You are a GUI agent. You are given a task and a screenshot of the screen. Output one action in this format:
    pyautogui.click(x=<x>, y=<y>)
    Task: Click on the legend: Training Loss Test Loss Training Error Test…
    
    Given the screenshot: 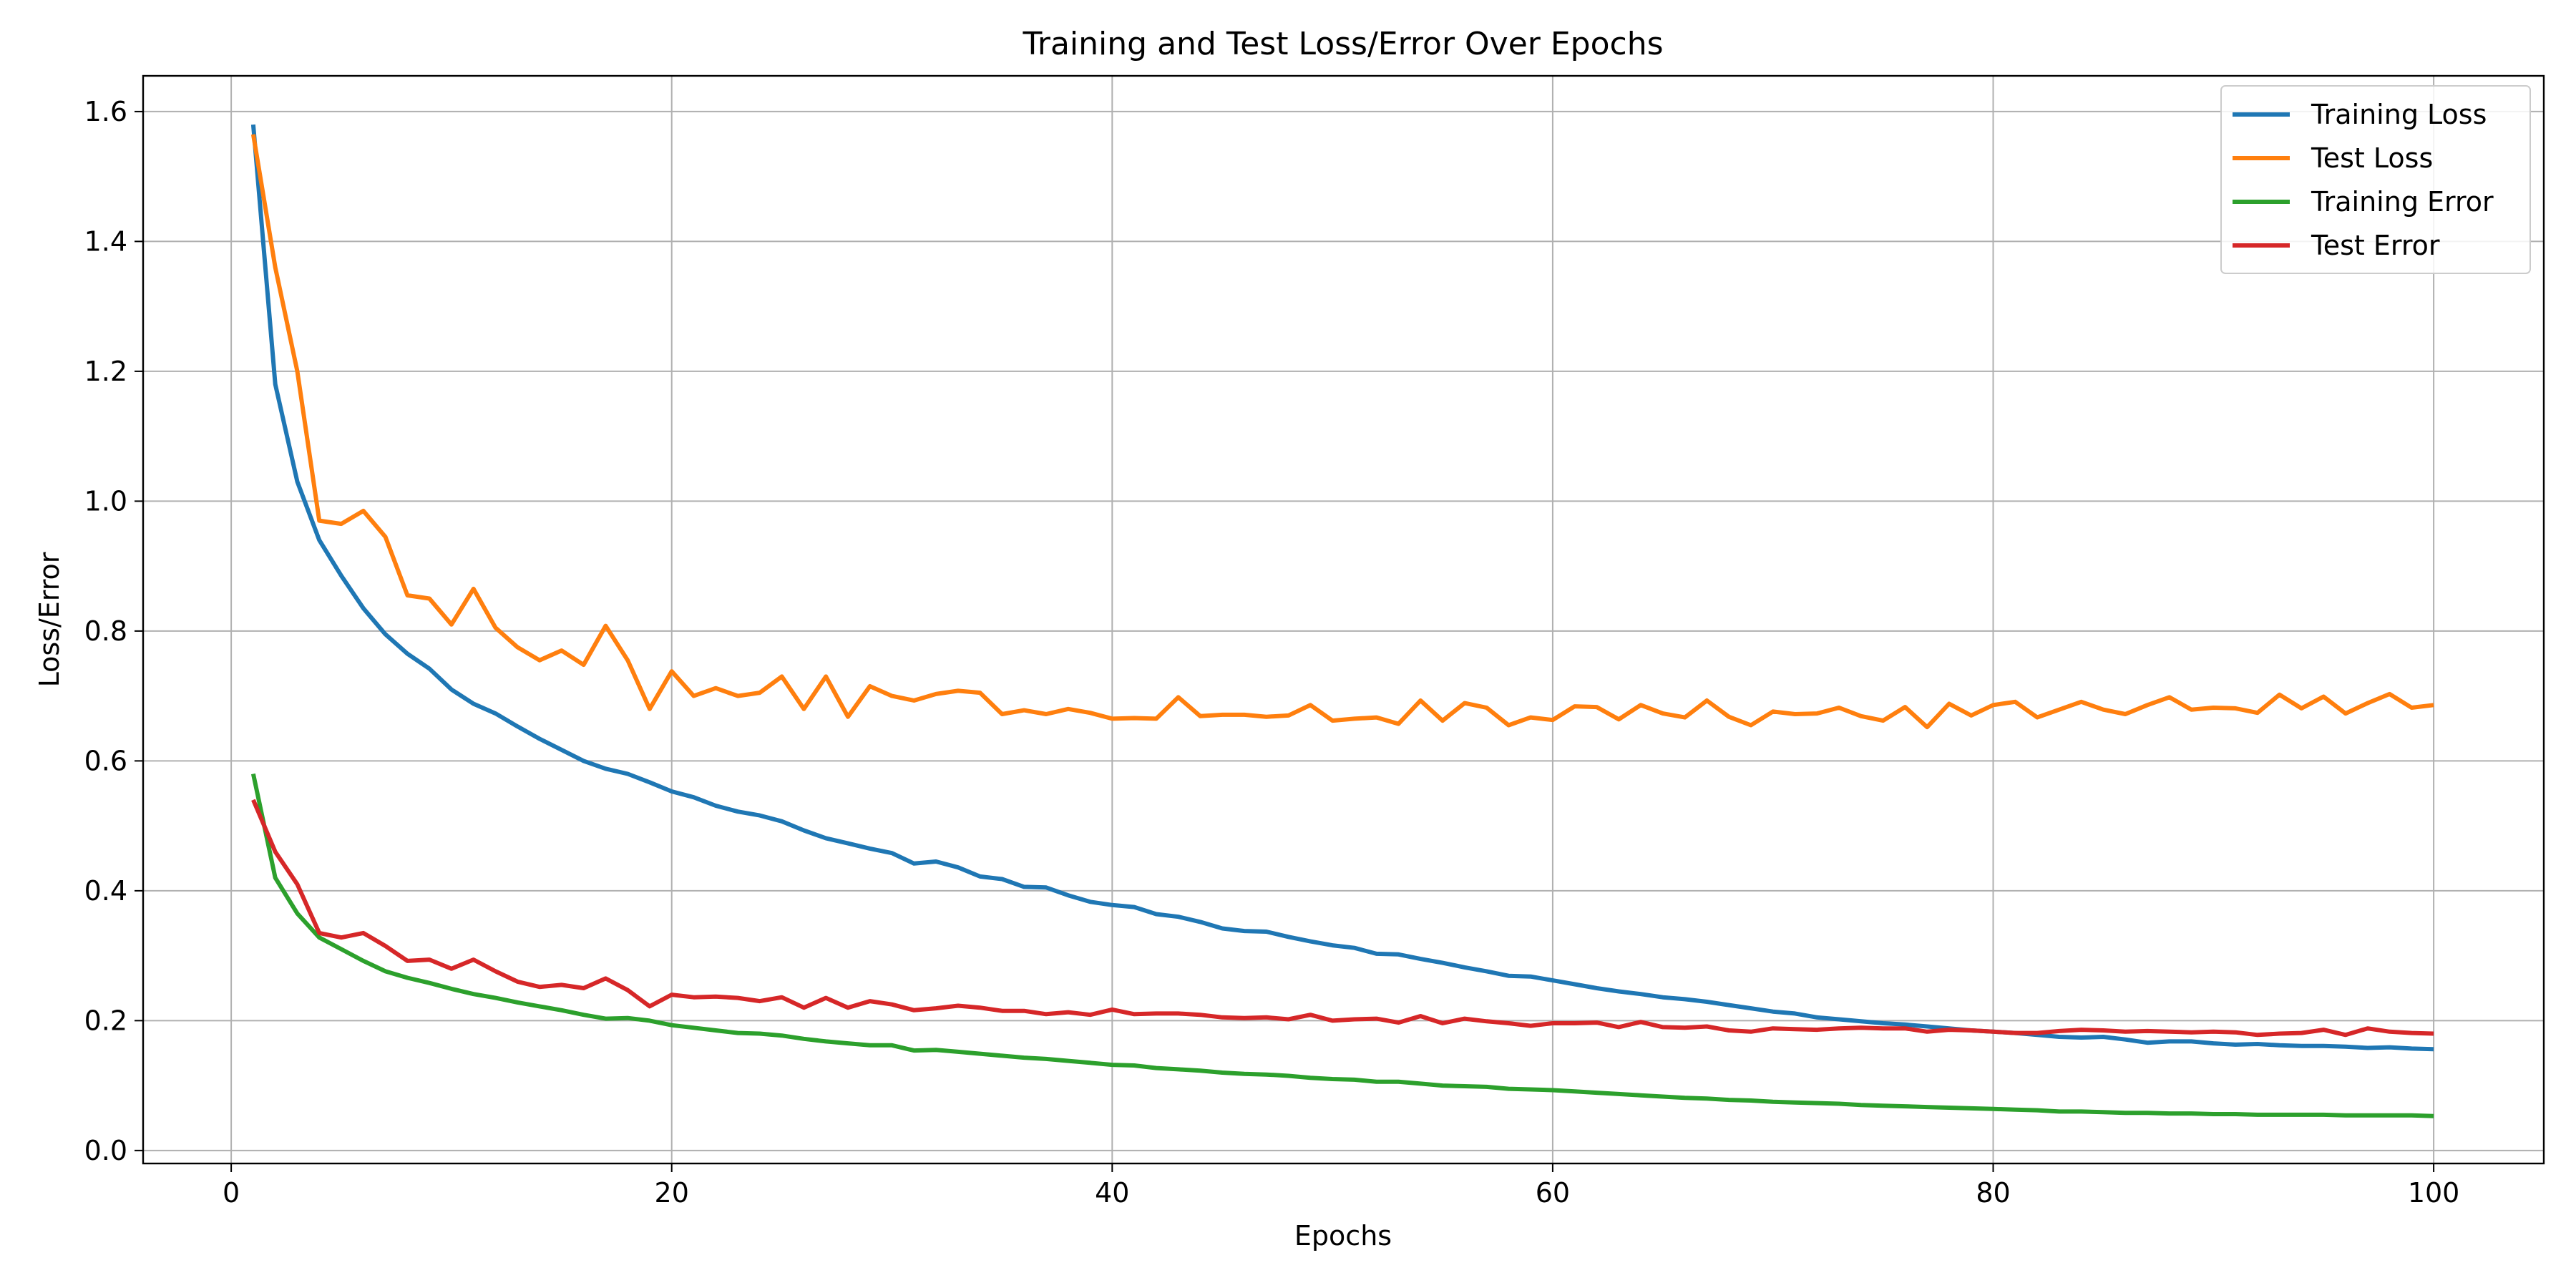 What is the action you would take?
    pyautogui.click(x=2375, y=179)
    